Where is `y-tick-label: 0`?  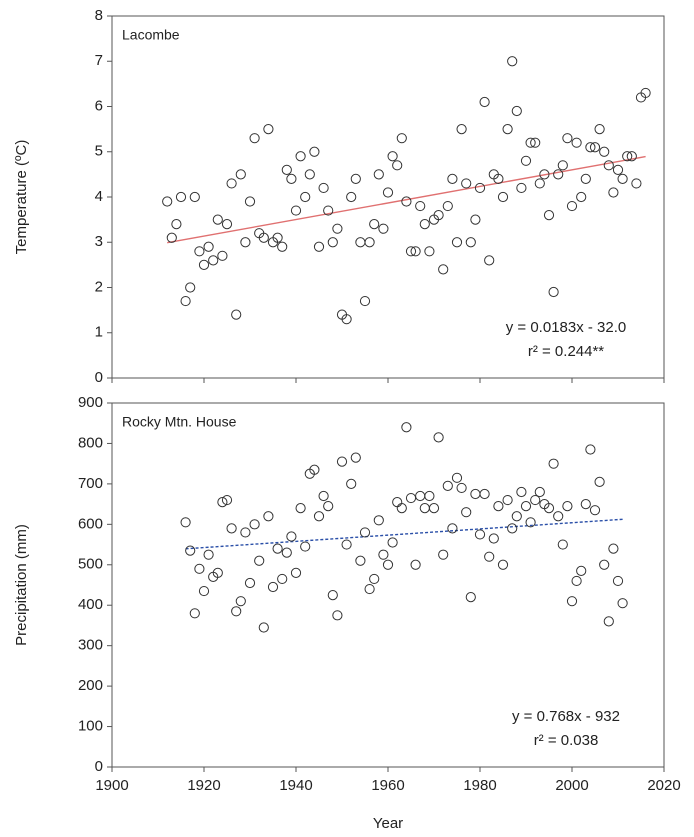
y-tick-label: 0 is located at coordinates (99, 766).